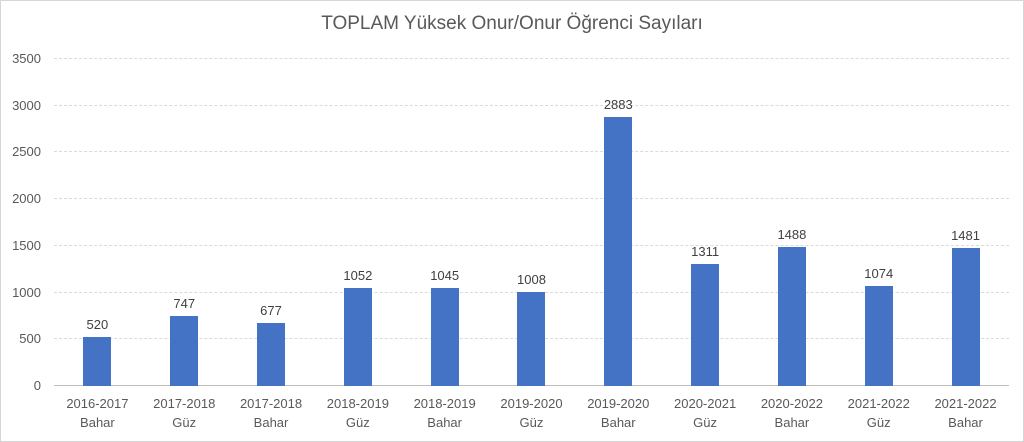 The image size is (1024, 442). What do you see at coordinates (705, 413) in the screenshot?
I see `x-axis-category-label: 2020-2021 Güz` at bounding box center [705, 413].